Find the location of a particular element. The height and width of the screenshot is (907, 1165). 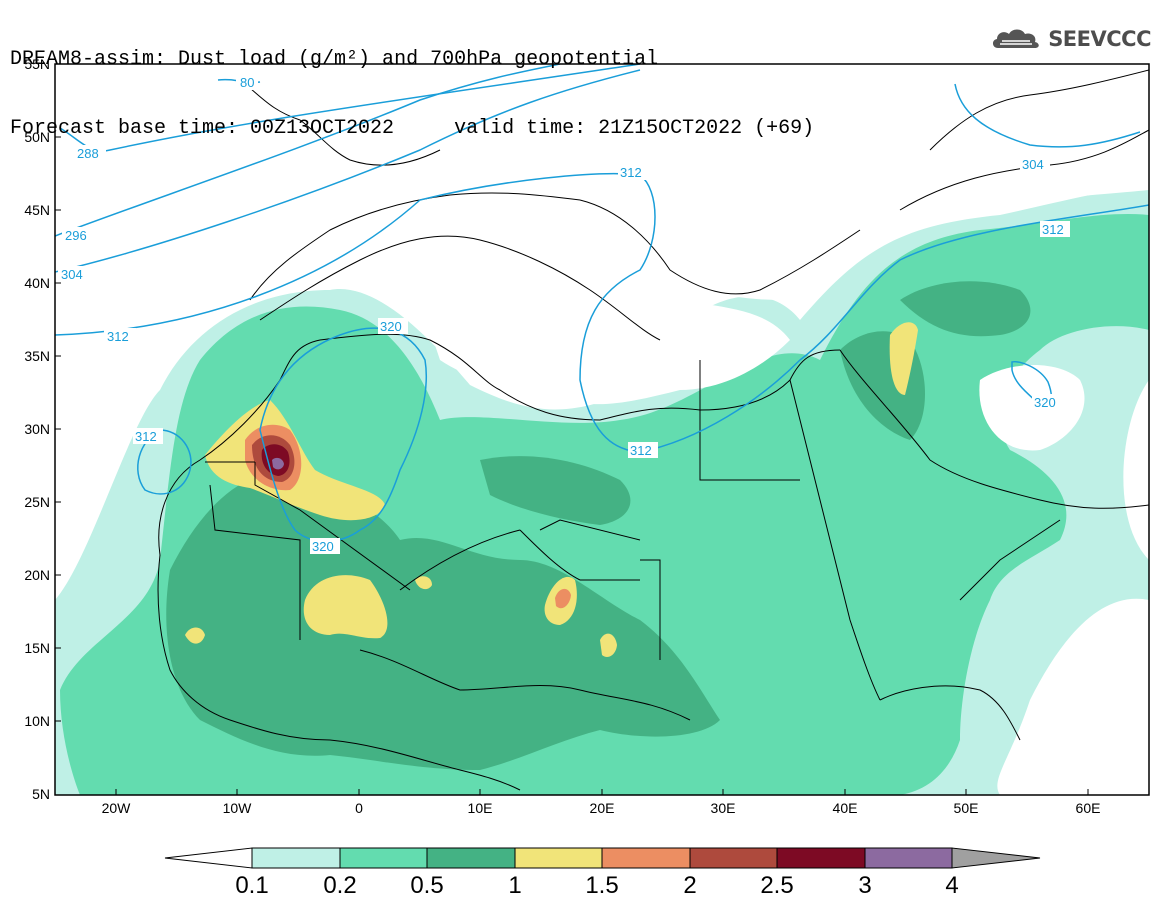

legend-under-triangle is located at coordinates (208, 858).